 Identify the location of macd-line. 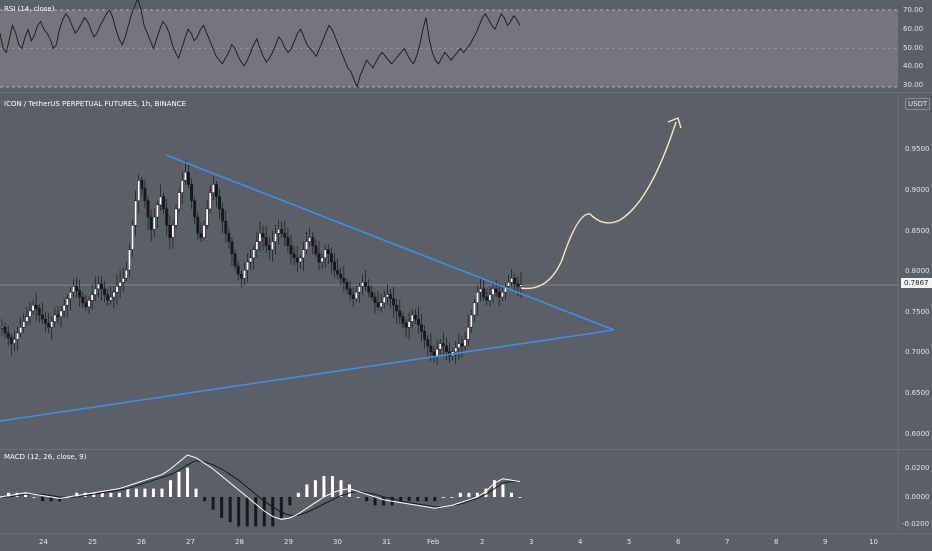
(260, 487).